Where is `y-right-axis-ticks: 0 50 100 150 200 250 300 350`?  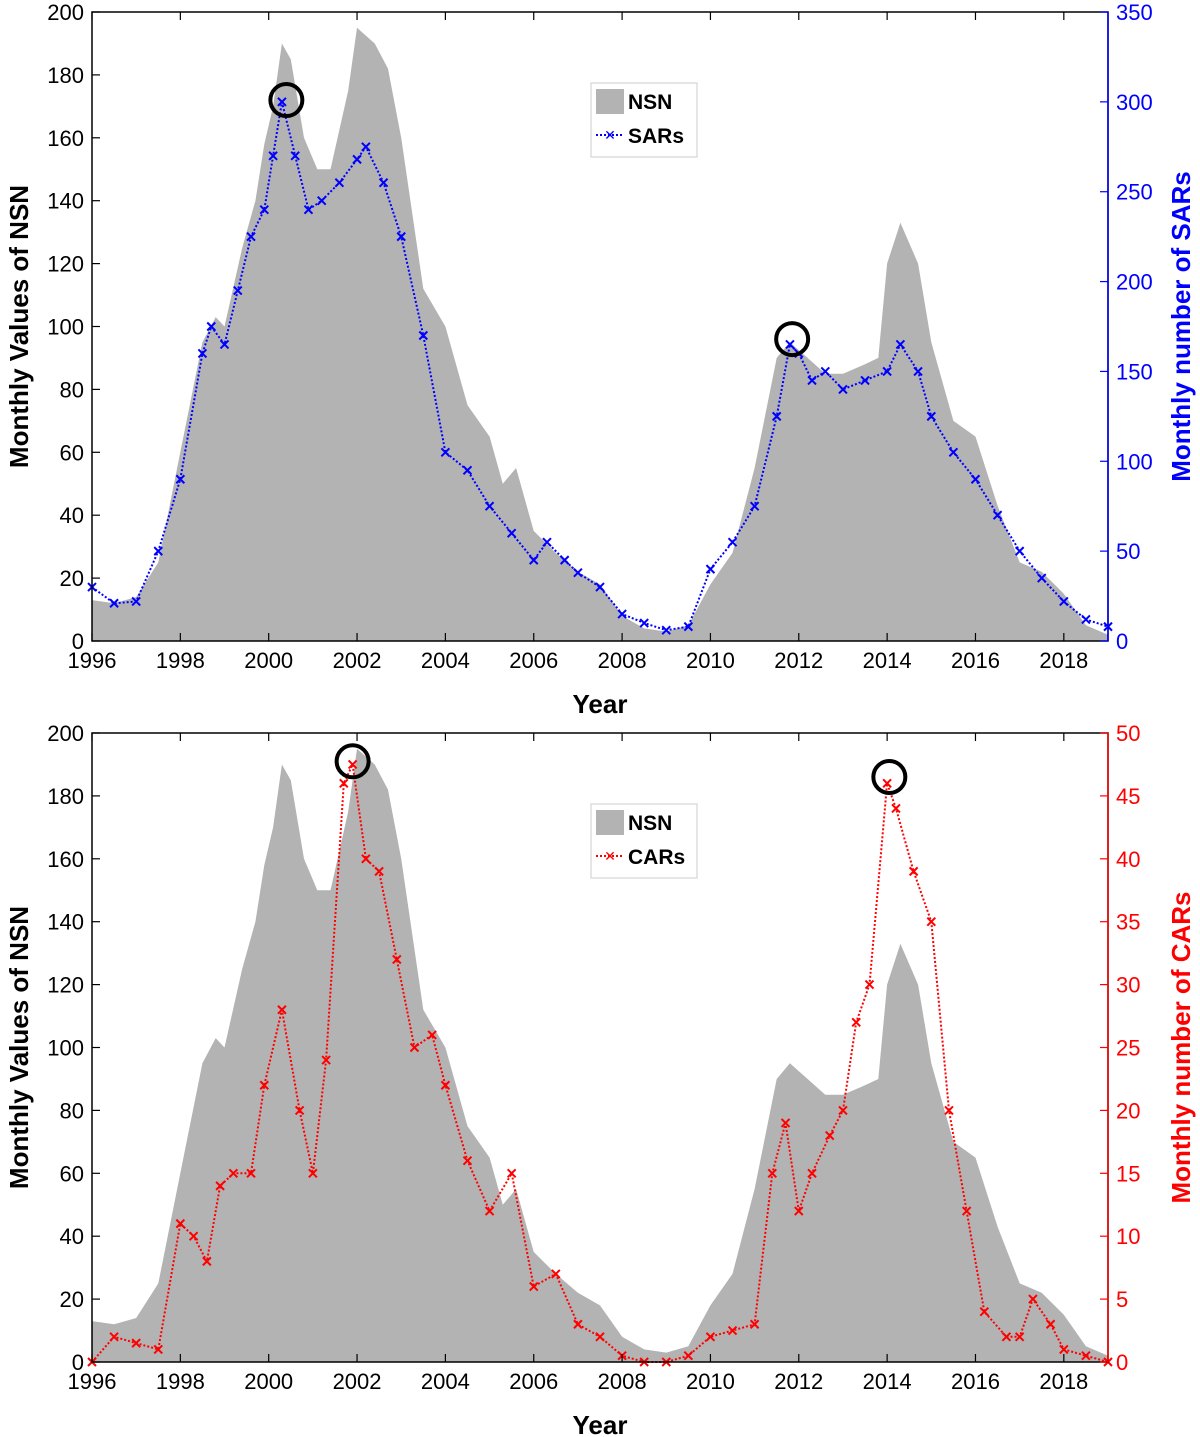
y-right-axis-ticks: 0 50 100 150 200 250 300 350 is located at coordinates (1126, 327).